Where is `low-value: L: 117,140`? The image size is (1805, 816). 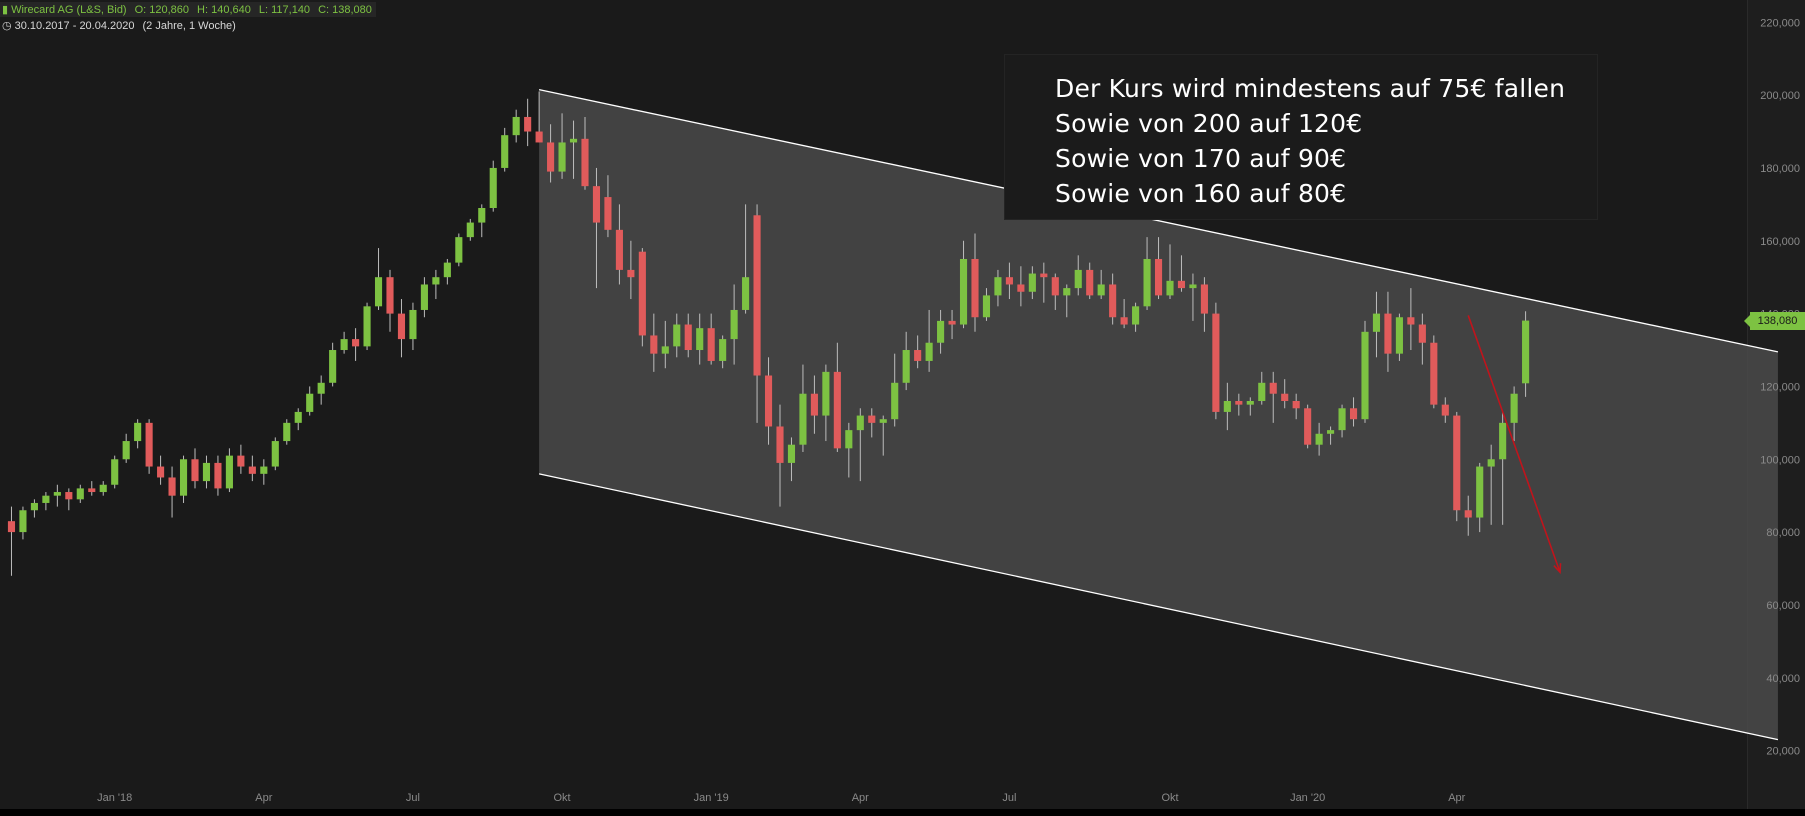 low-value: L: 117,140 is located at coordinates (284, 10).